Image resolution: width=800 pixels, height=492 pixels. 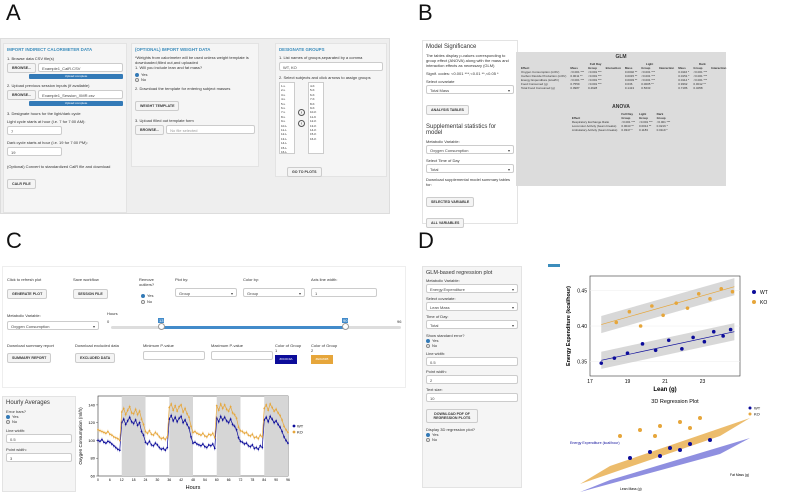 What do you see at coordinates (283, 86) in the screenshot?
I see `subject-item: 1-L` at bounding box center [283, 86].